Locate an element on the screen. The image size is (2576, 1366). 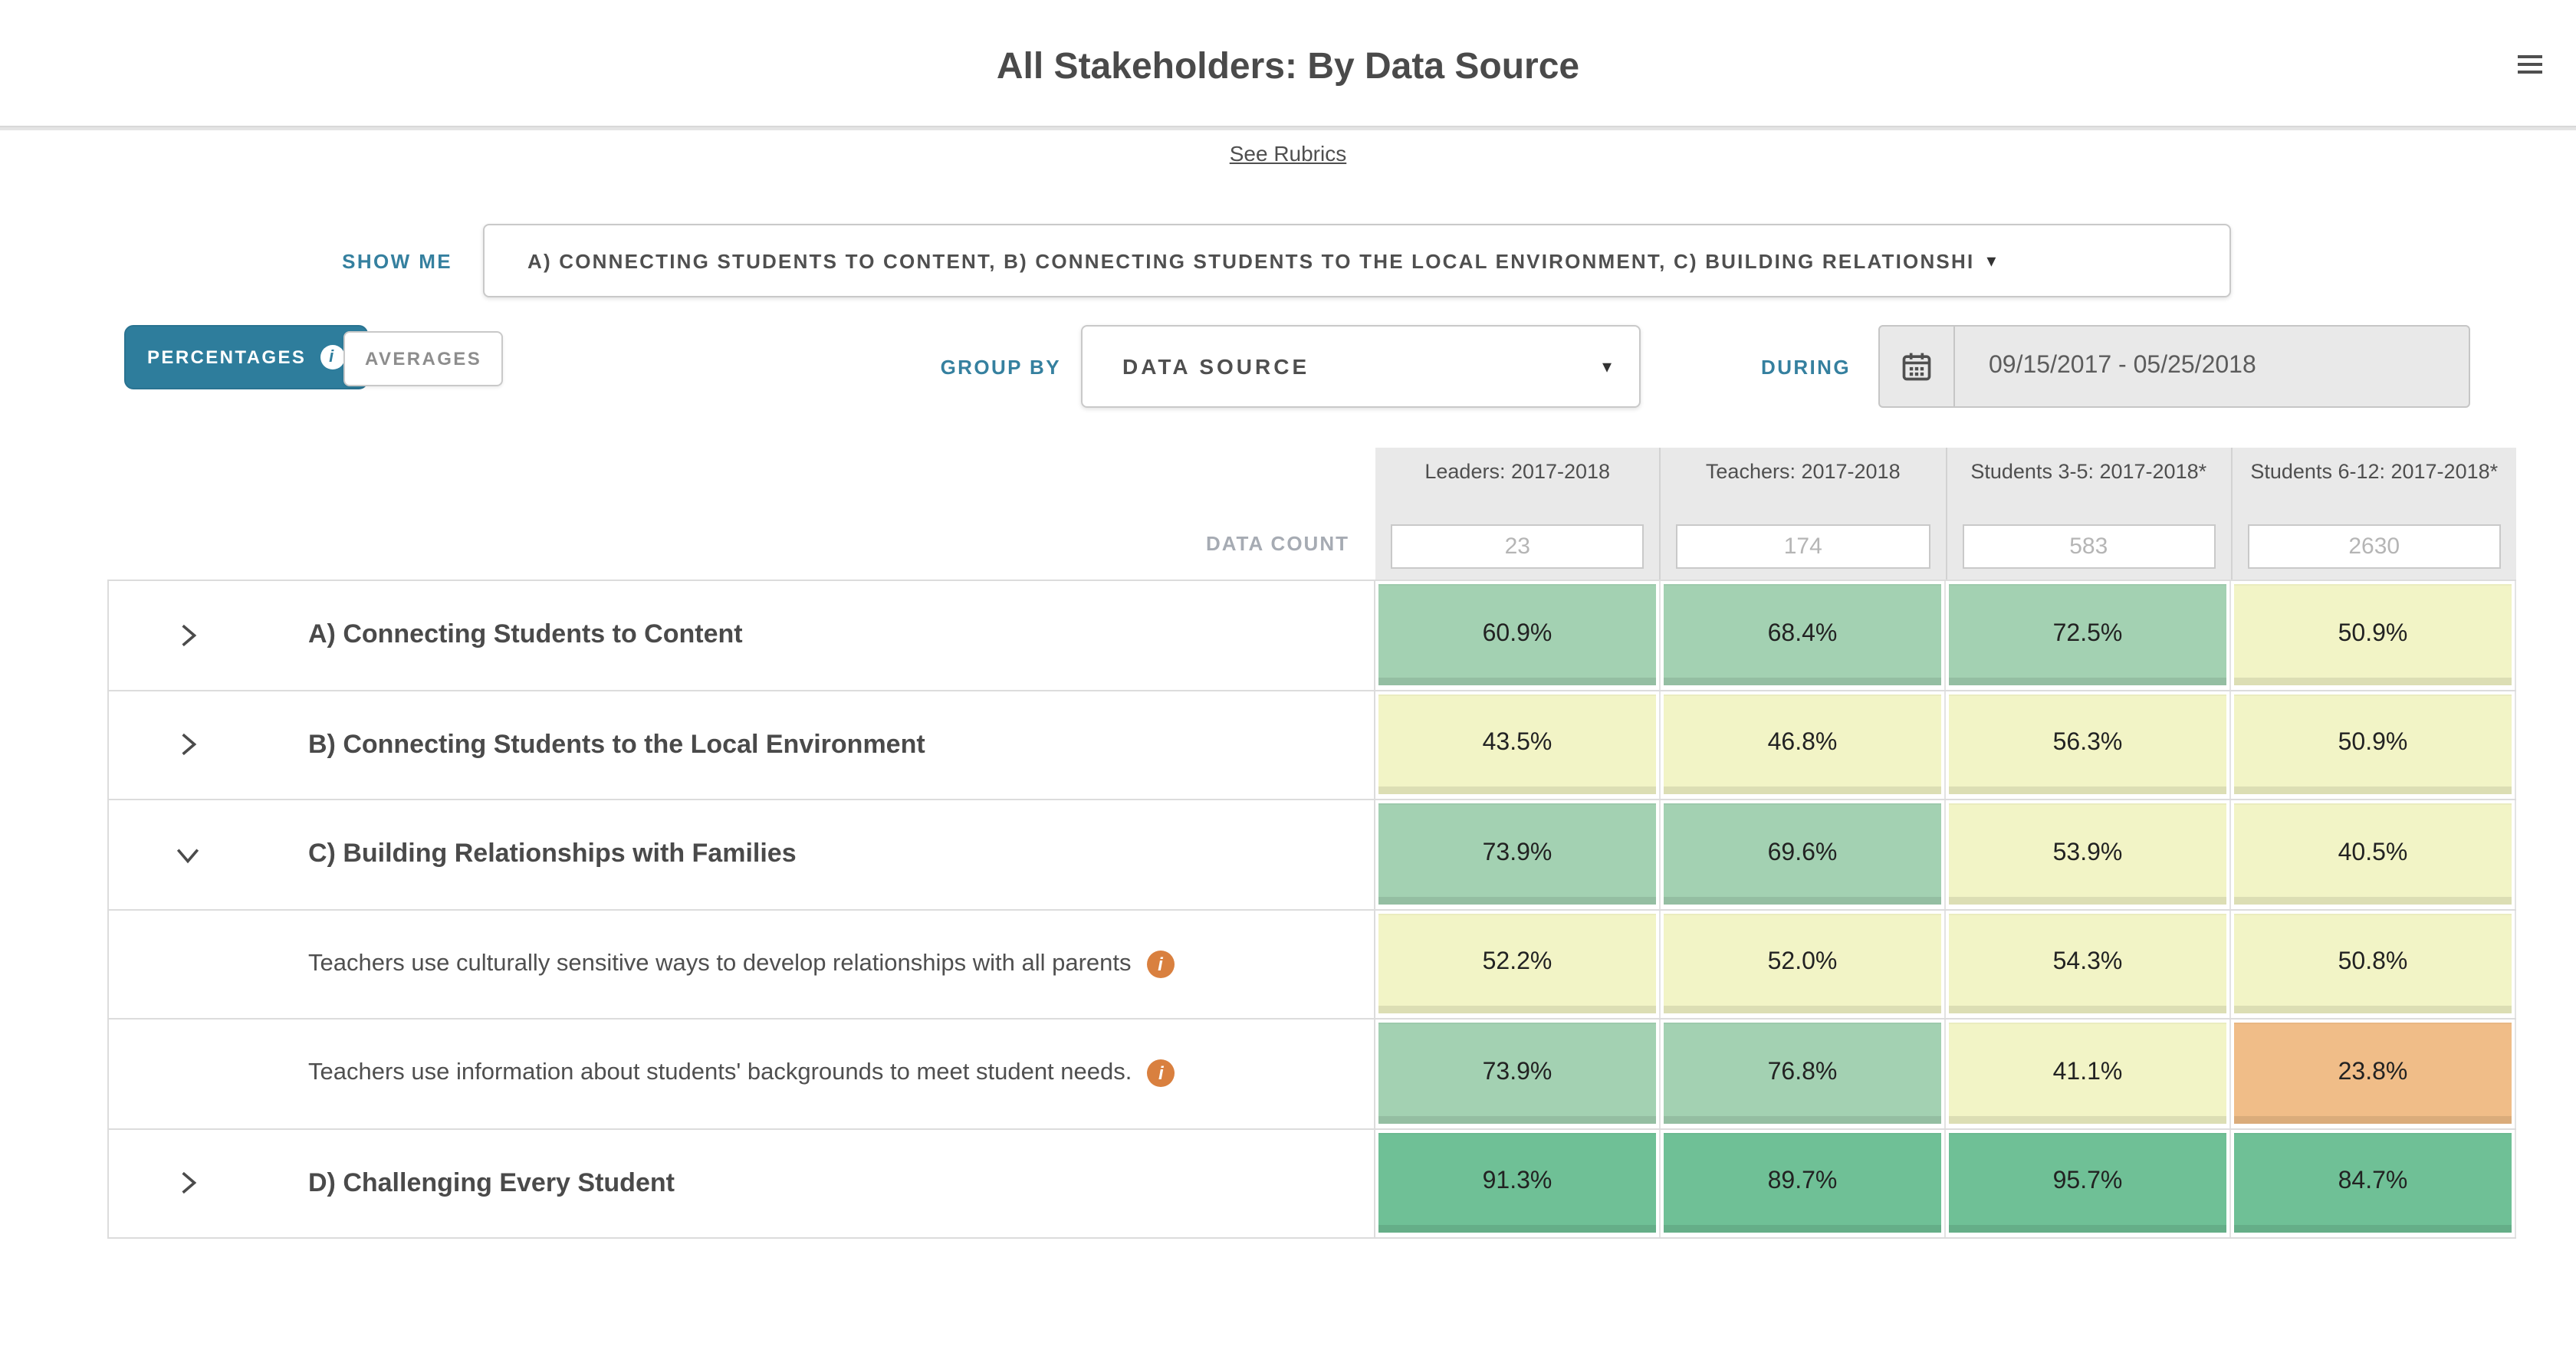
column-header-label: Leaders: 2017-2018 is located at coordinates (1517, 471).